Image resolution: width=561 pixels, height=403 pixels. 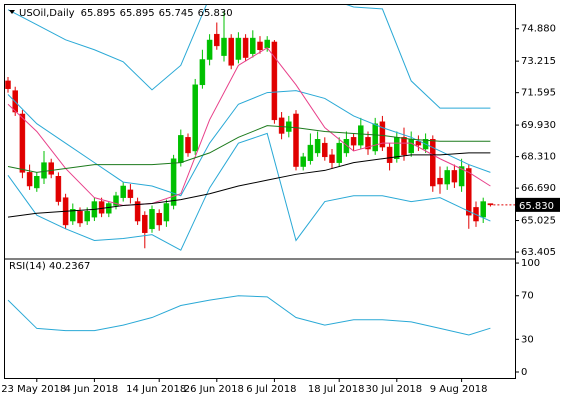 I want to click on y-tick-label: 74.880, so click(x=538, y=29).